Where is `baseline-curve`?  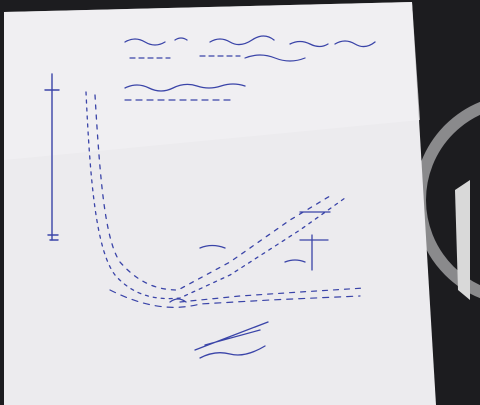
baseline-curve is located at coordinates (235, 298).